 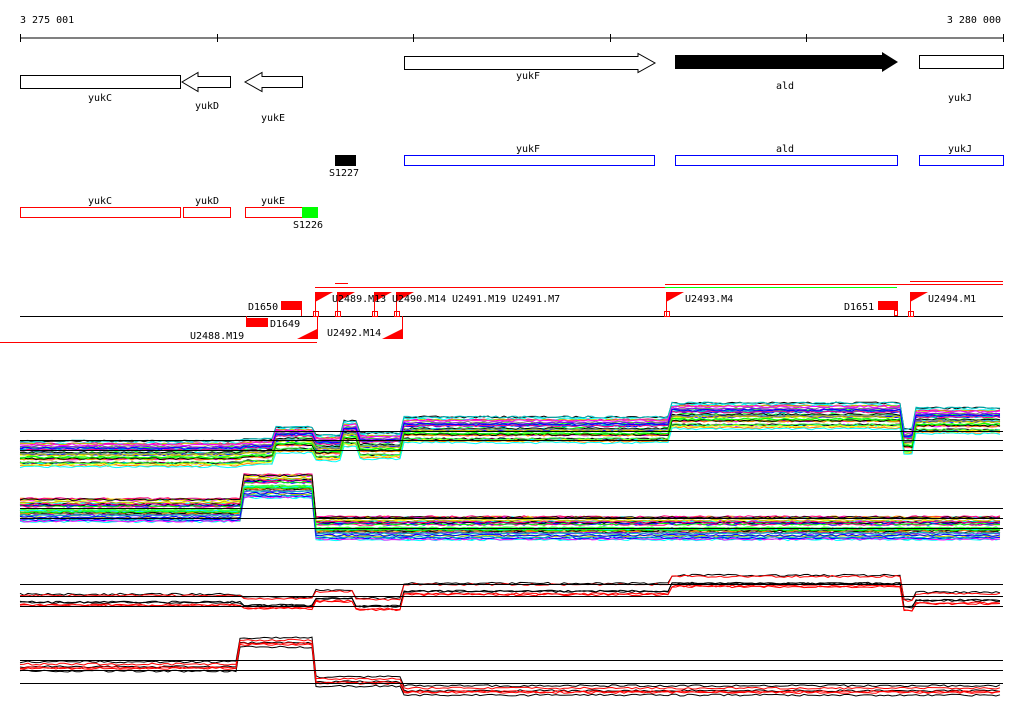 What do you see at coordinates (308, 225) in the screenshot?
I see `segment-label-S1226: S1226` at bounding box center [308, 225].